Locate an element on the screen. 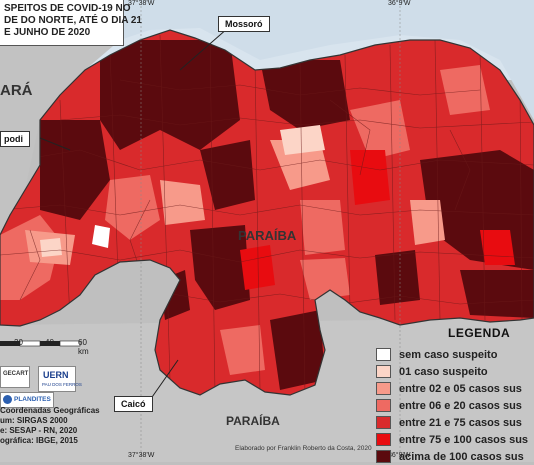 This screenshot has width=534, height=465. title-line-1: SPEITOS DE COVID-19 NO is located at coordinates (67, 8).